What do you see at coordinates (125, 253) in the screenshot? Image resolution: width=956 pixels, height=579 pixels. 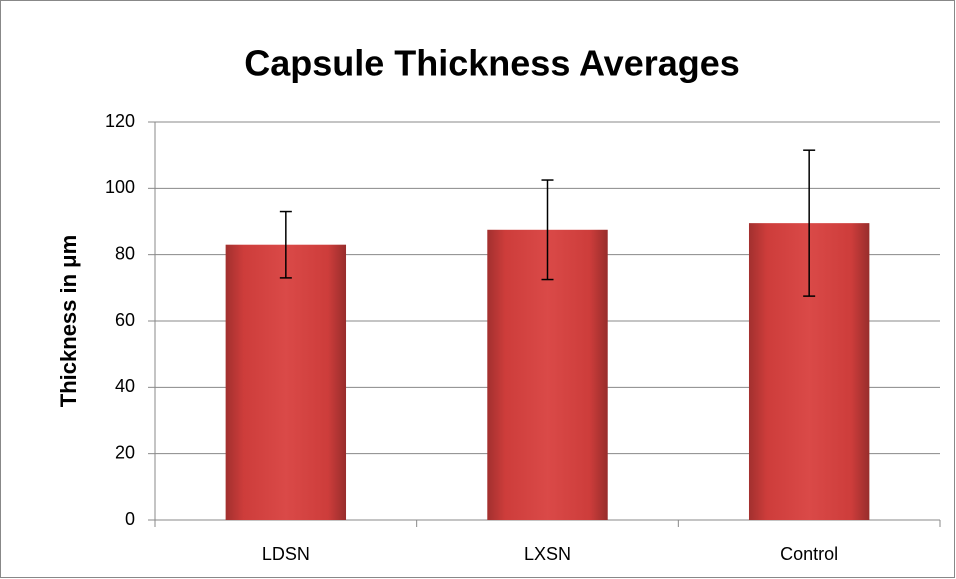 I see `y-tick-label: 80` at bounding box center [125, 253].